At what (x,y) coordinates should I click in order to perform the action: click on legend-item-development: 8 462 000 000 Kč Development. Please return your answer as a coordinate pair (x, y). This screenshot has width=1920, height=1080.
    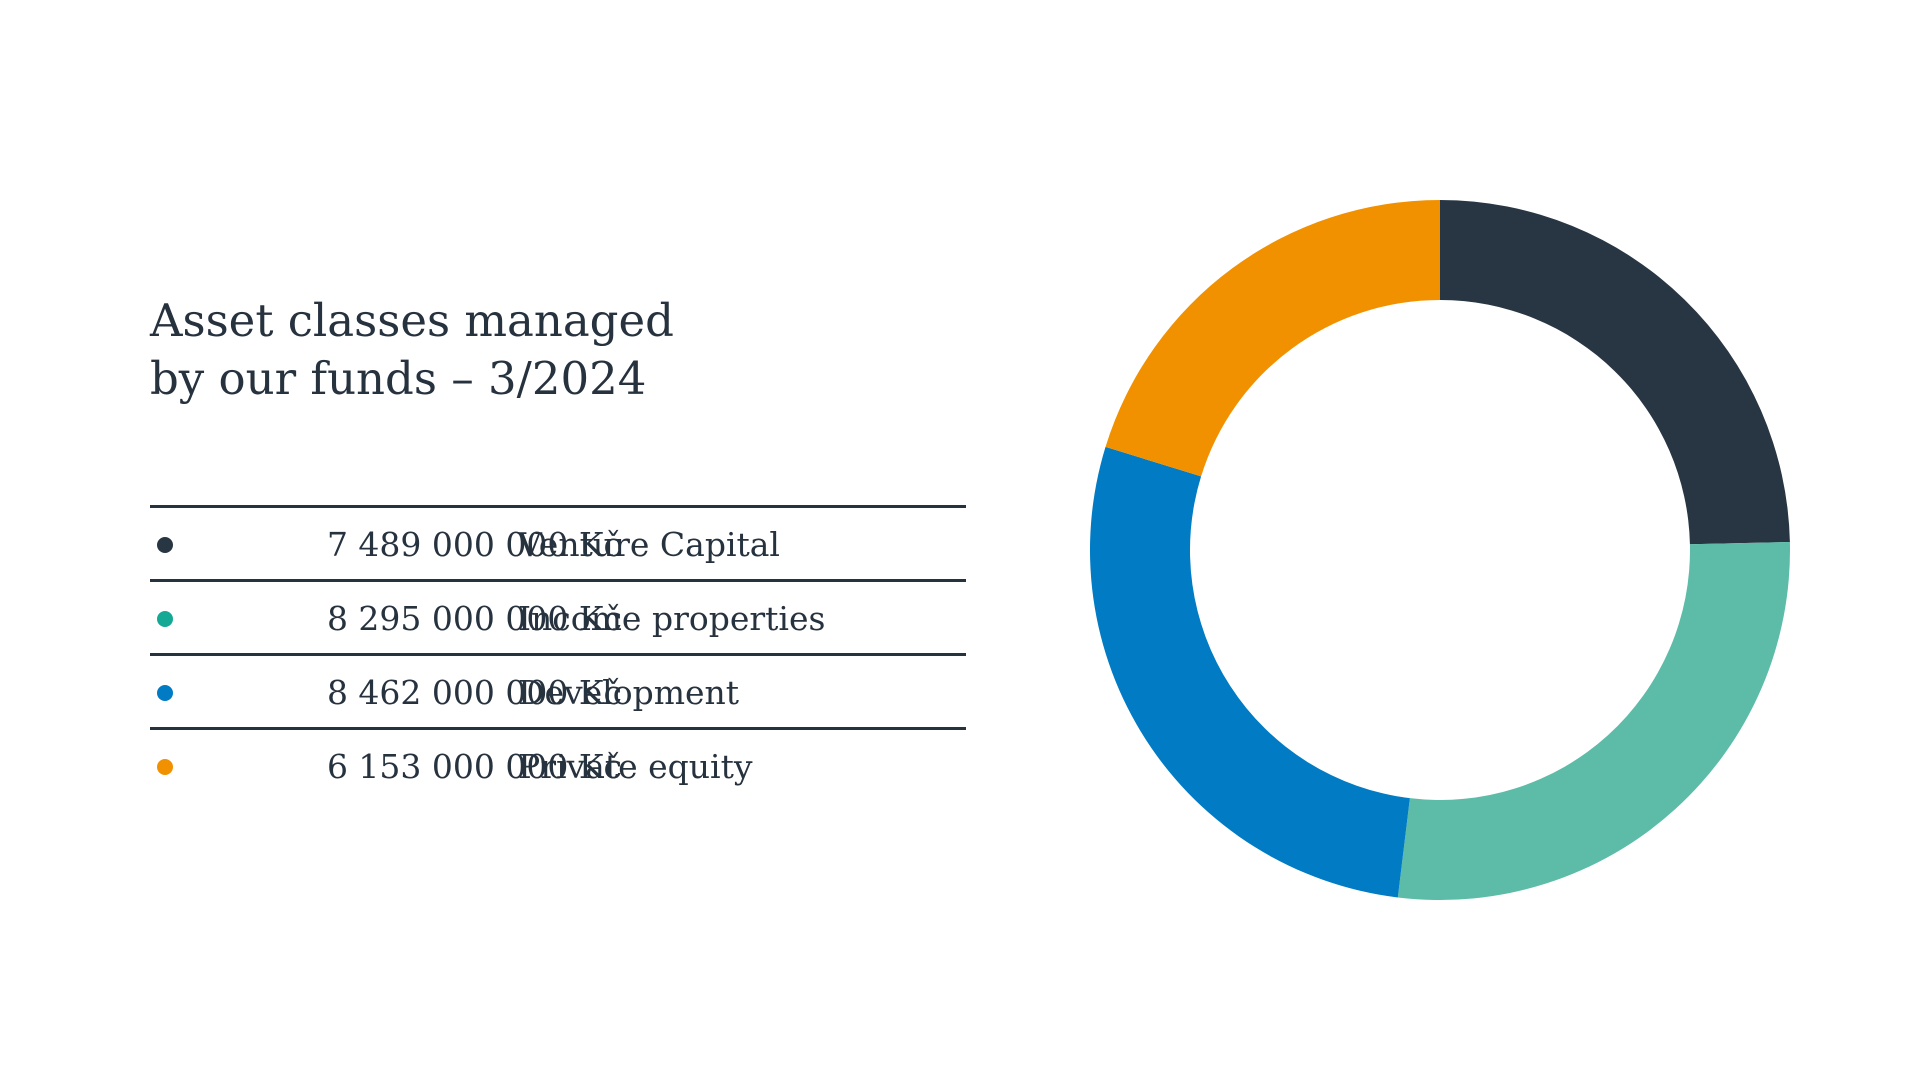
    Looking at the image, I should click on (558, 693).